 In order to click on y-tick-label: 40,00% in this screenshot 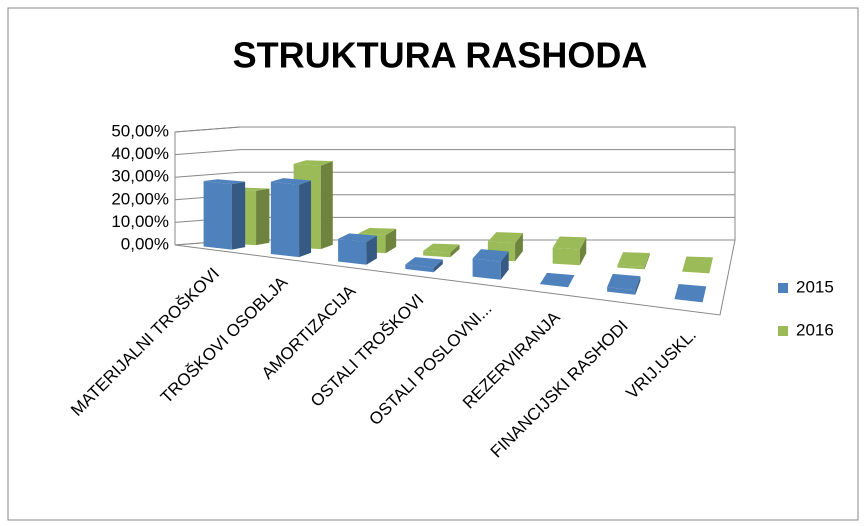, I will do `click(140, 153)`.